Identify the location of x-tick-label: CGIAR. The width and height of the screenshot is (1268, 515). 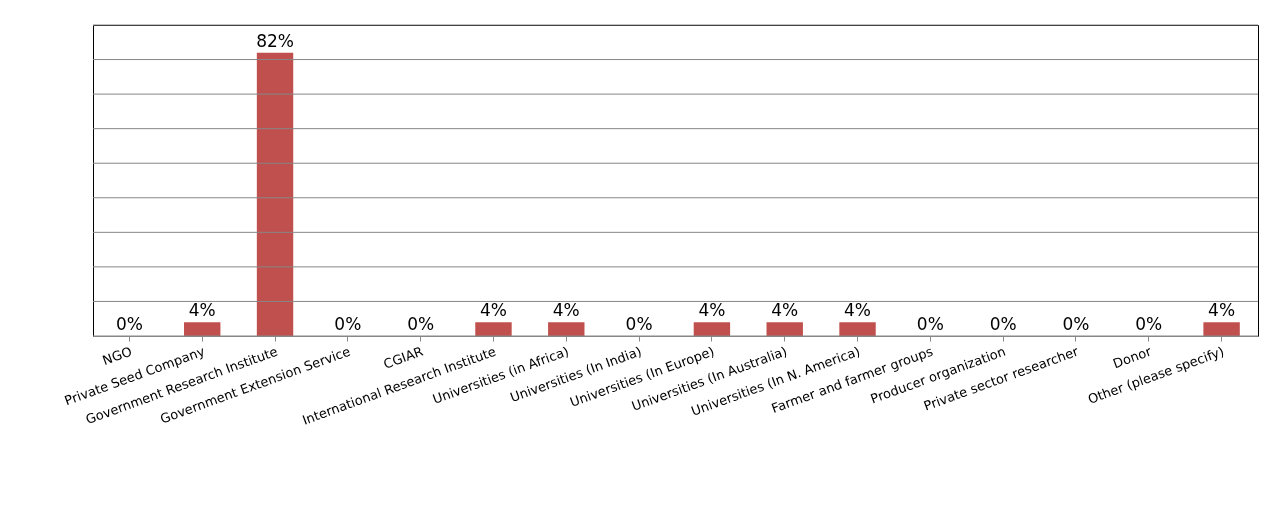
(403, 357).